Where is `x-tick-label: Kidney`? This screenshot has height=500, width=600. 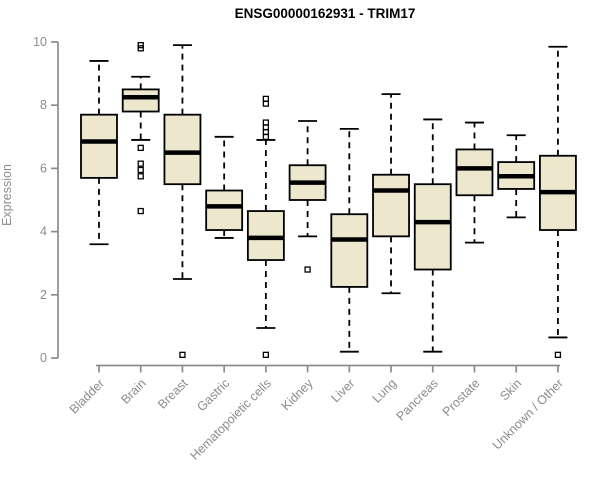
x-tick-label: Kidney is located at coordinates (297, 394).